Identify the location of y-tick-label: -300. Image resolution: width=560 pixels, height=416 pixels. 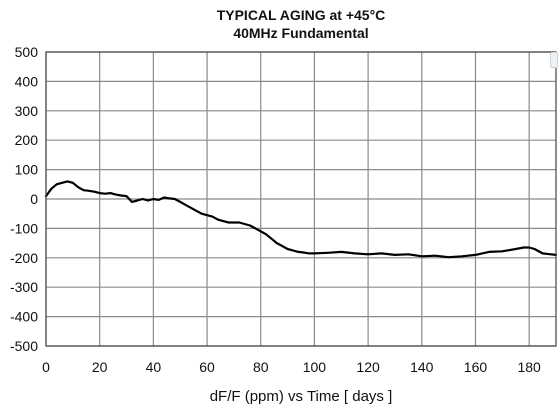
(24, 287).